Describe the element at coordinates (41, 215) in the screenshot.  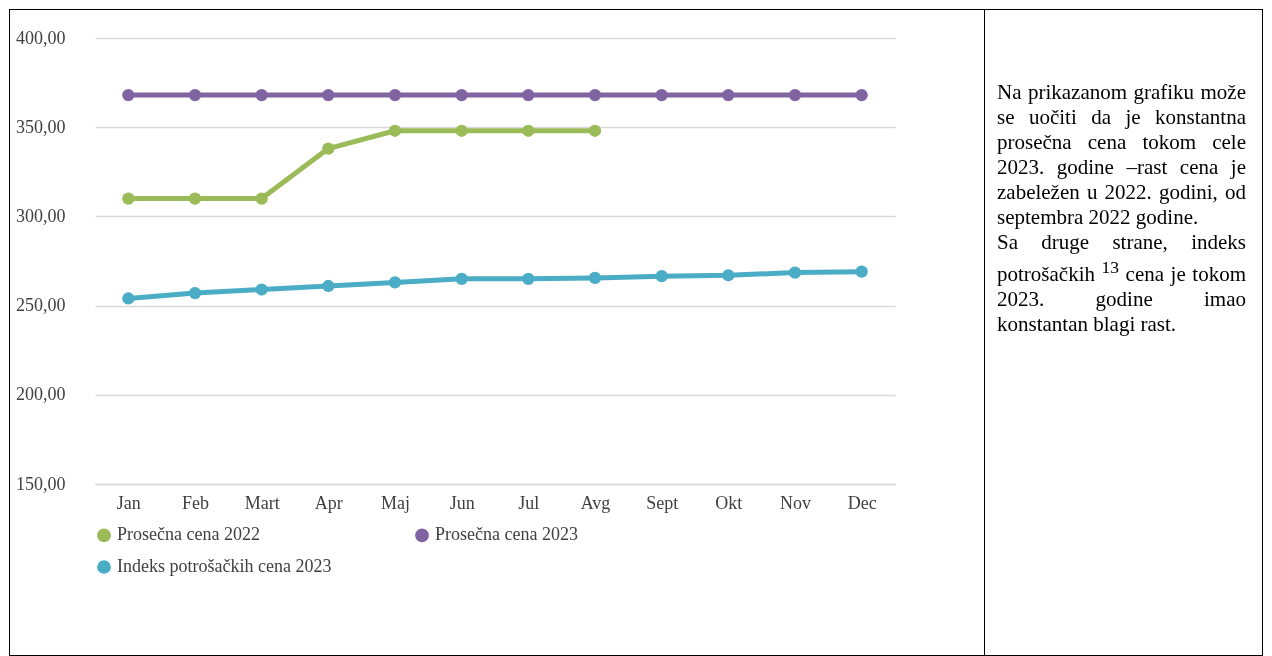
I see `y-tick-label: 300,00` at that location.